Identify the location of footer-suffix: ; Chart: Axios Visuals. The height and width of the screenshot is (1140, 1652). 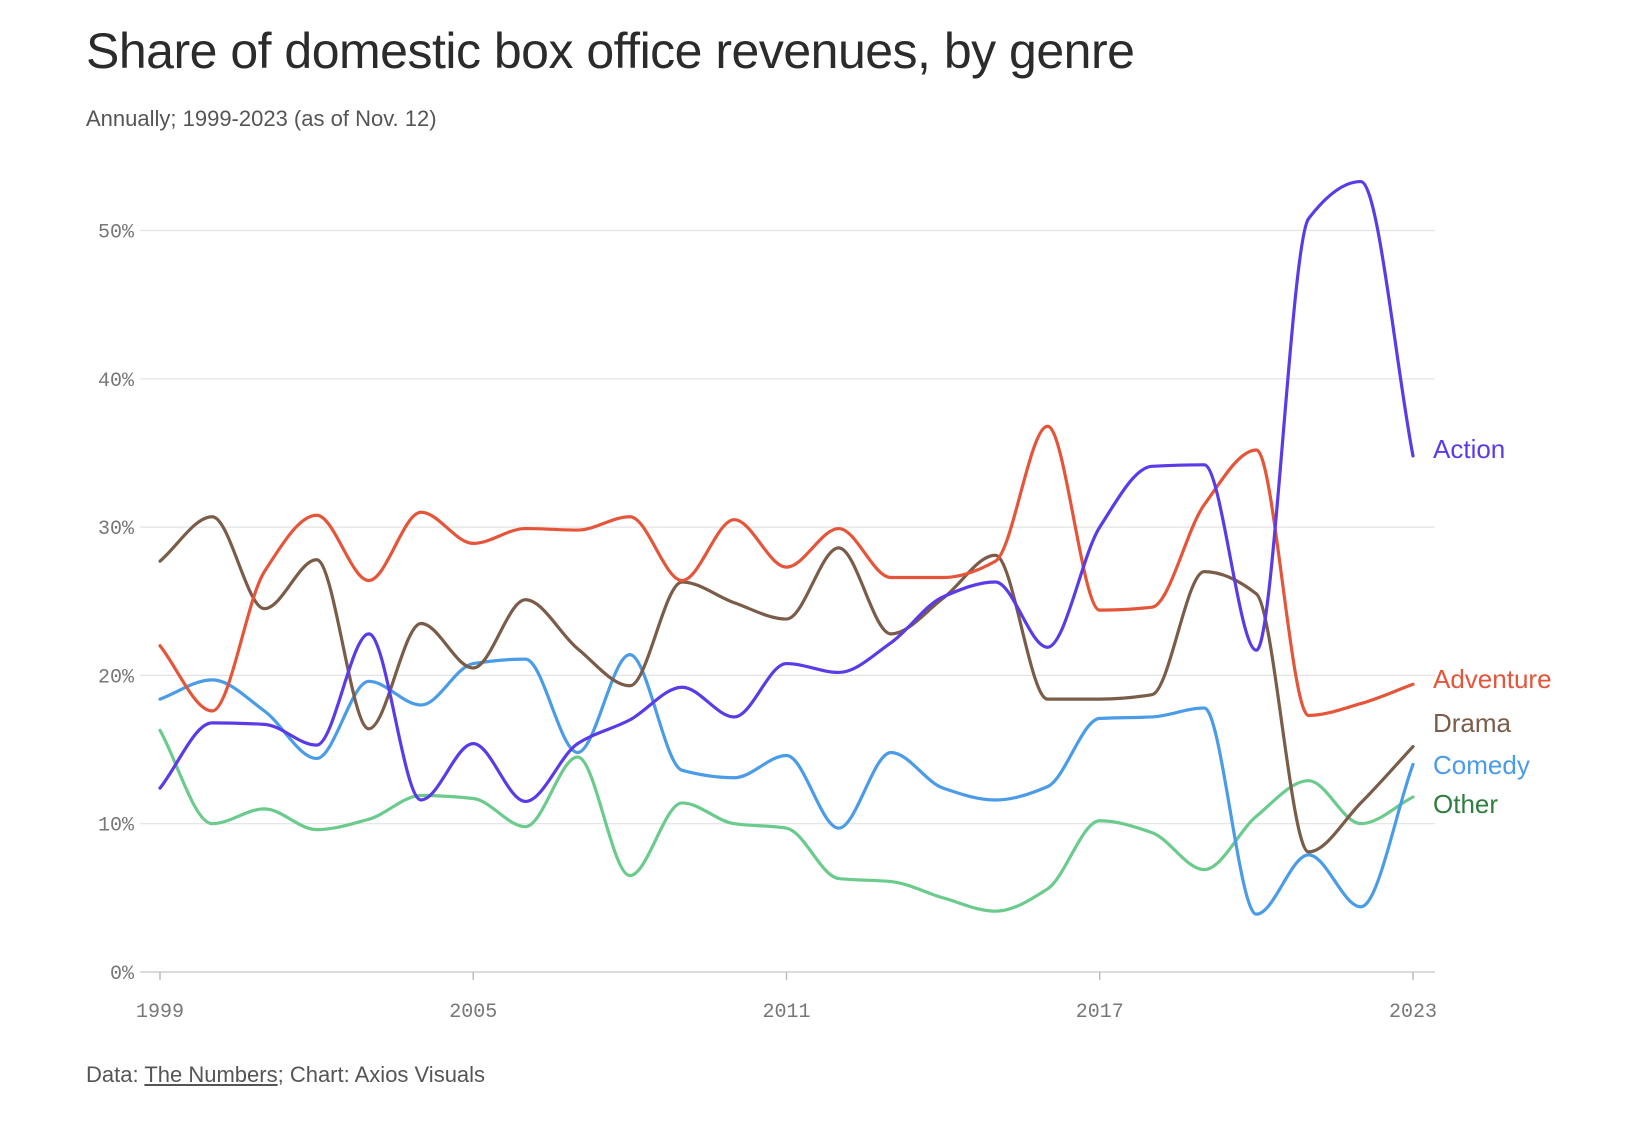
(381, 1074).